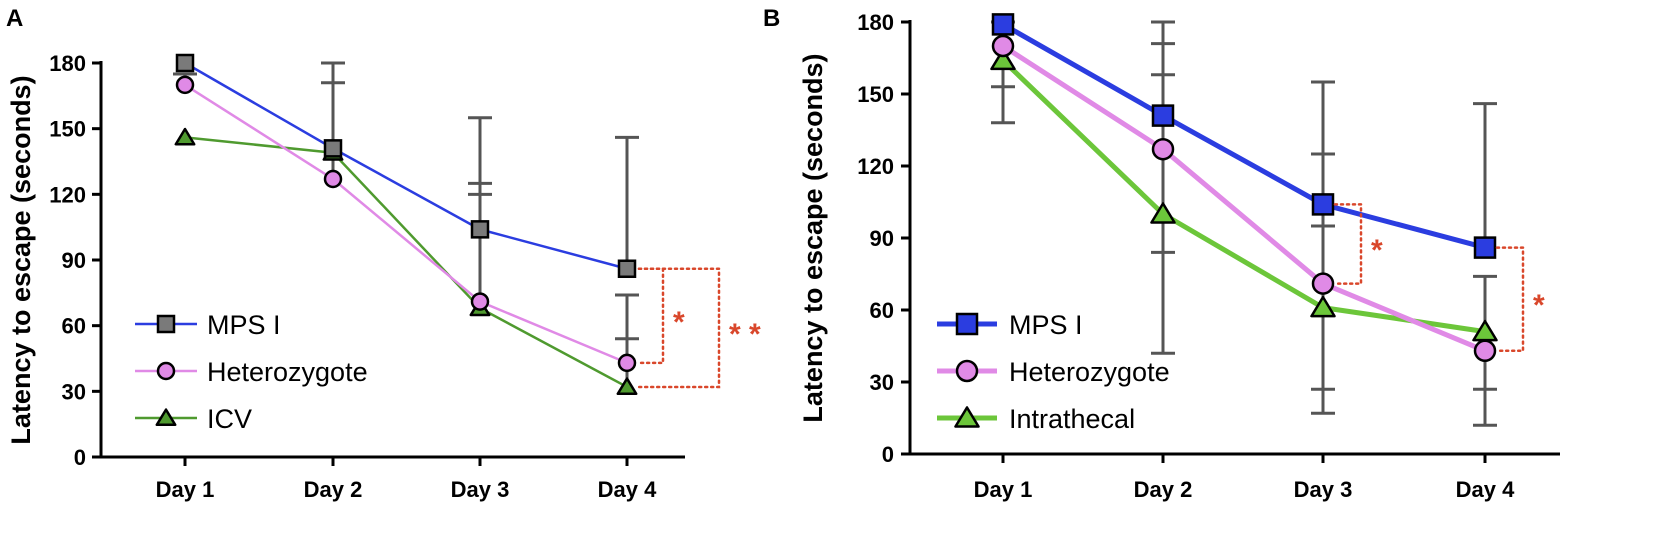  I want to click on panel-letter-b: B, so click(771, 18).